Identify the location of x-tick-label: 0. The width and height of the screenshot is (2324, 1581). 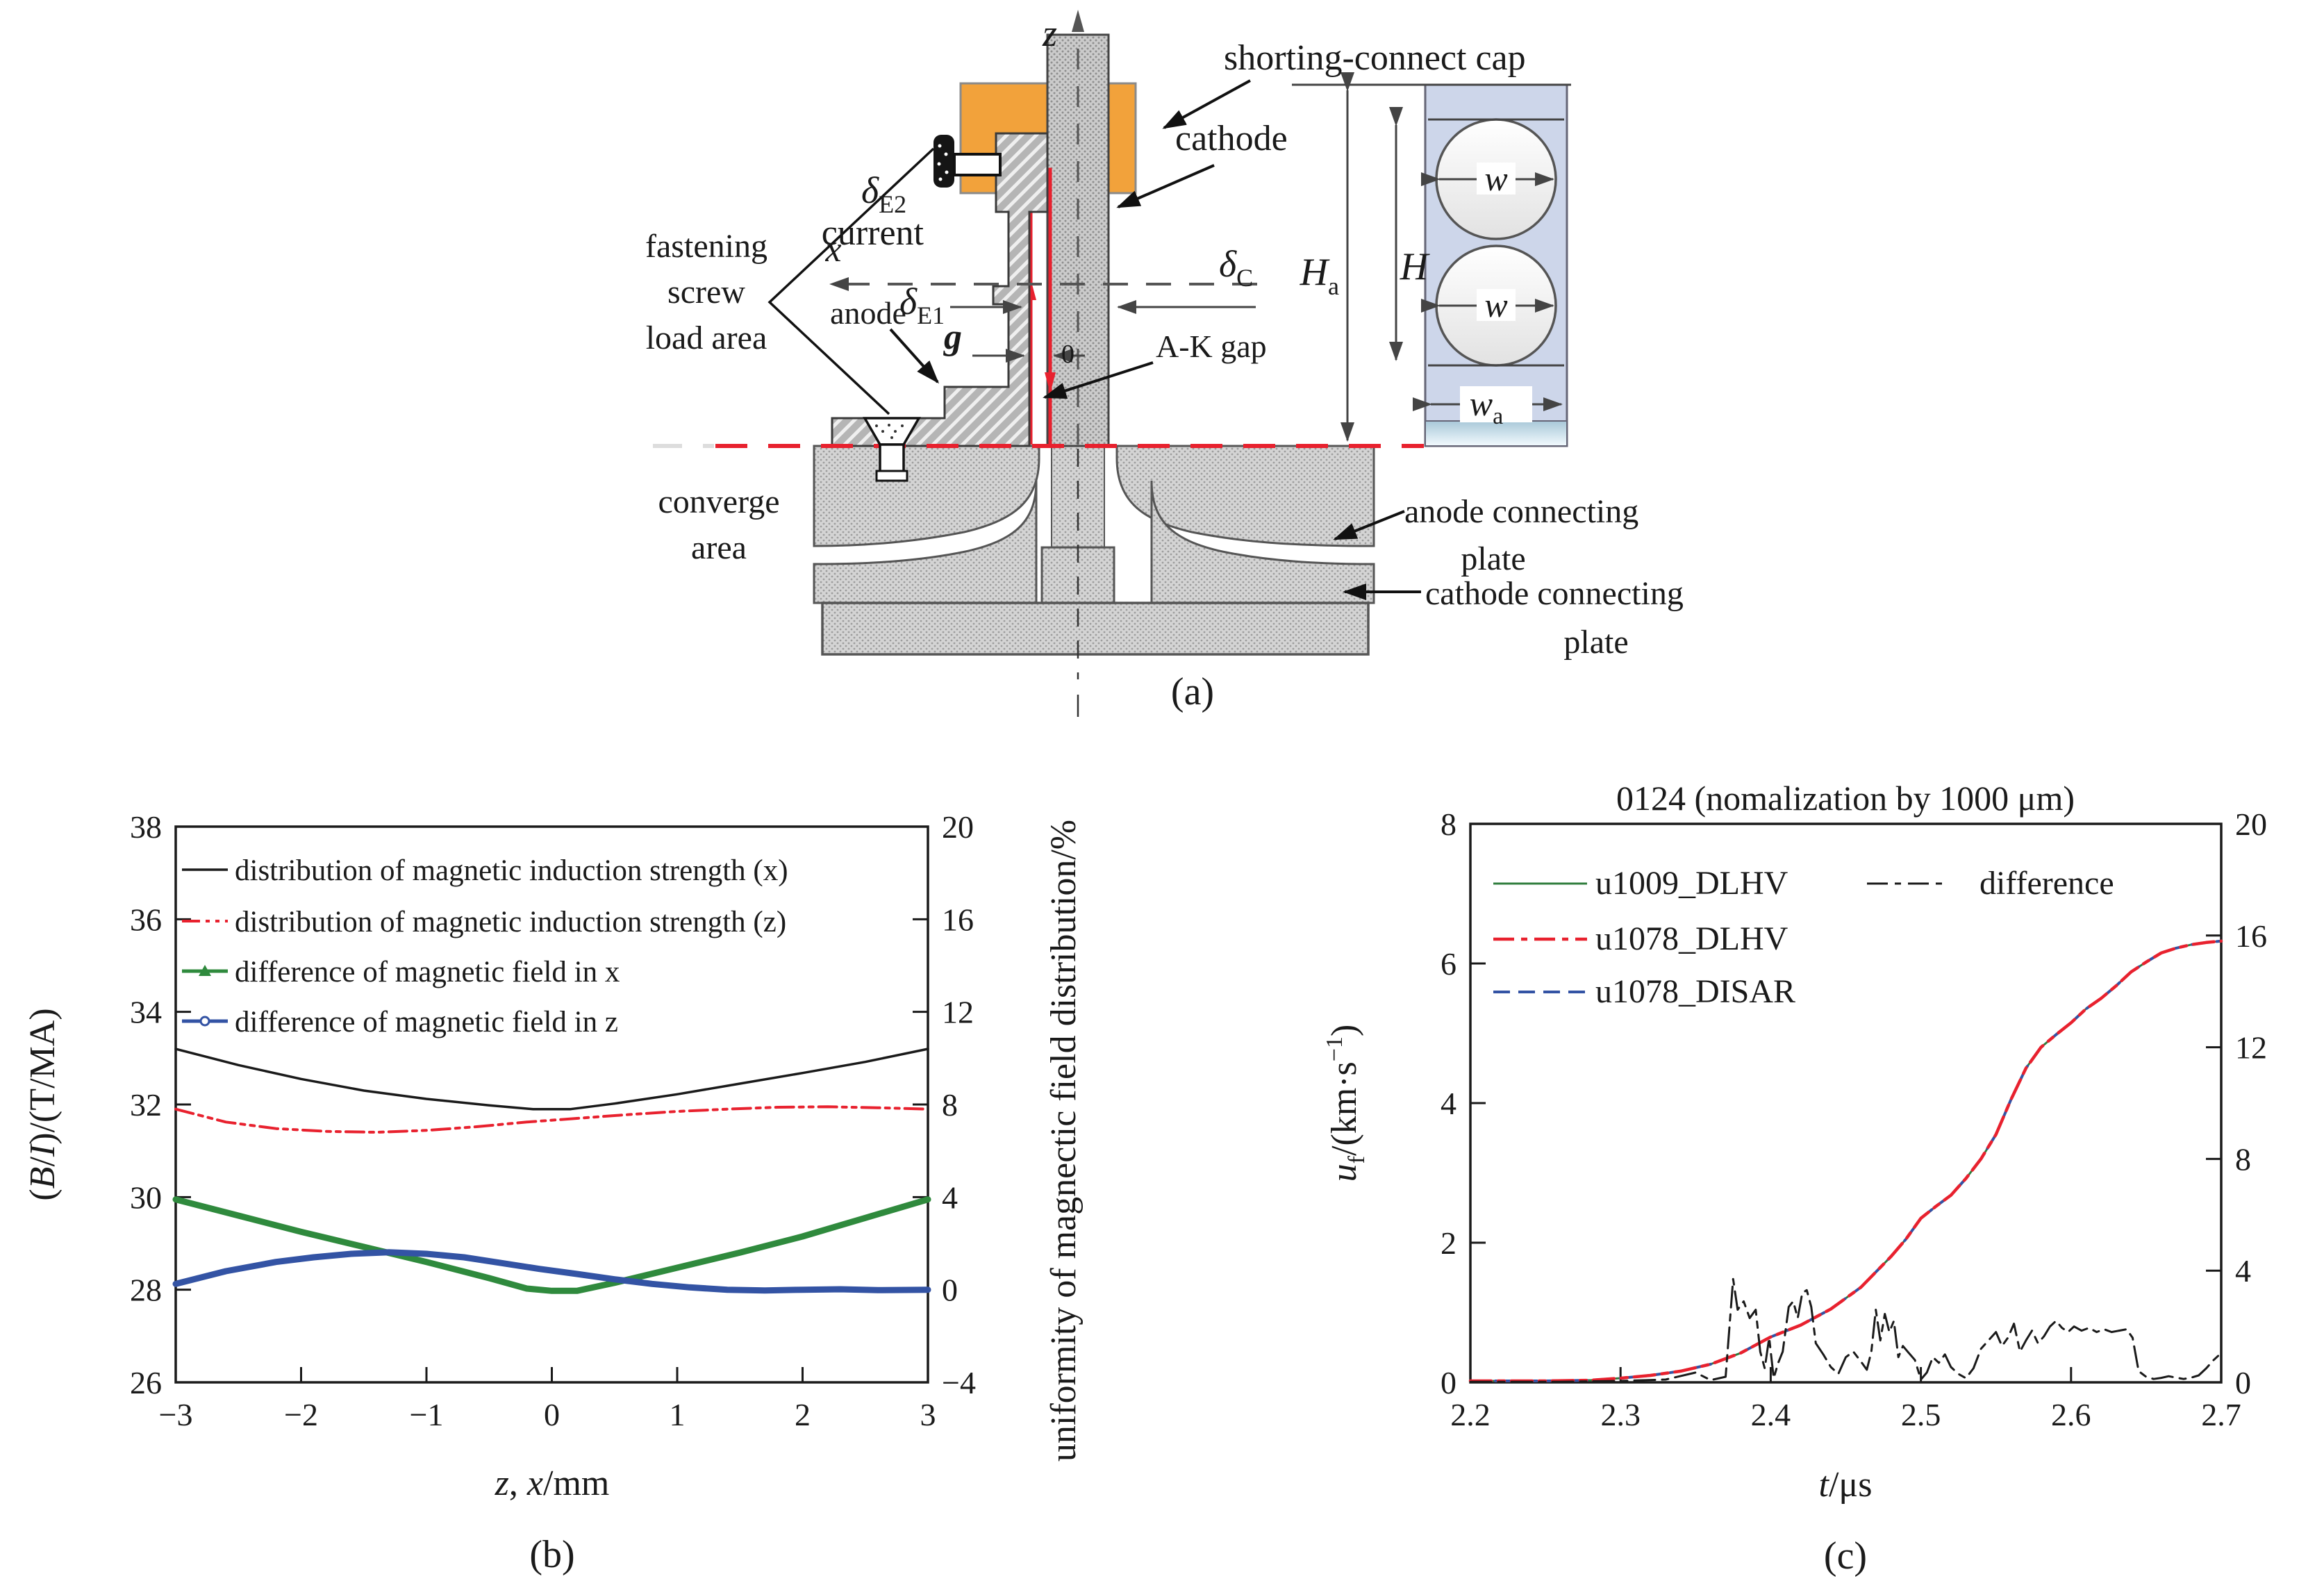
(552, 1415).